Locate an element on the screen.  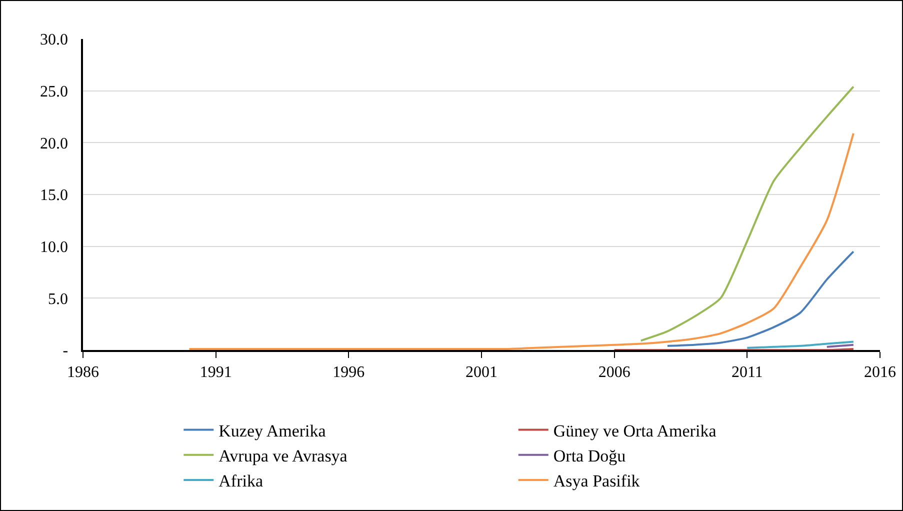
x-tick-label: 1986 is located at coordinates (83, 372).